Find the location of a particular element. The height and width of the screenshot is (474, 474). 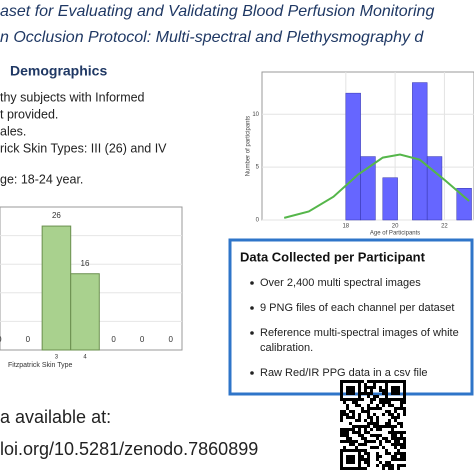

x-tick-label: 18 is located at coordinates (345, 227).